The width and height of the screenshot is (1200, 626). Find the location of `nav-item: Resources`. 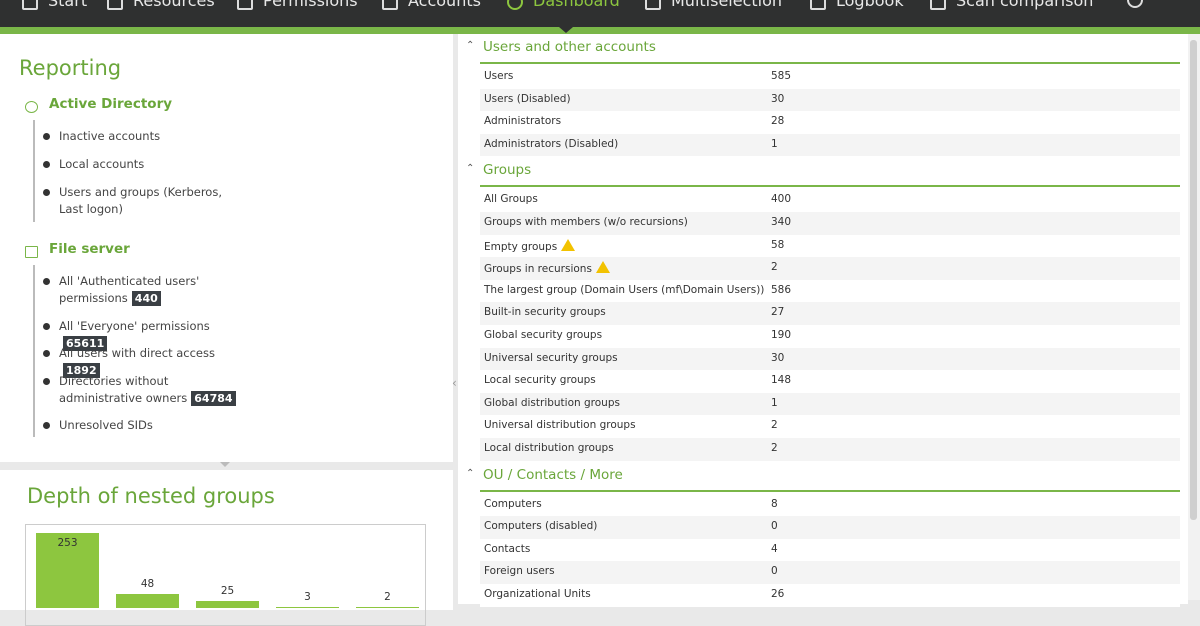

nav-item: Resources is located at coordinates (161, 5).